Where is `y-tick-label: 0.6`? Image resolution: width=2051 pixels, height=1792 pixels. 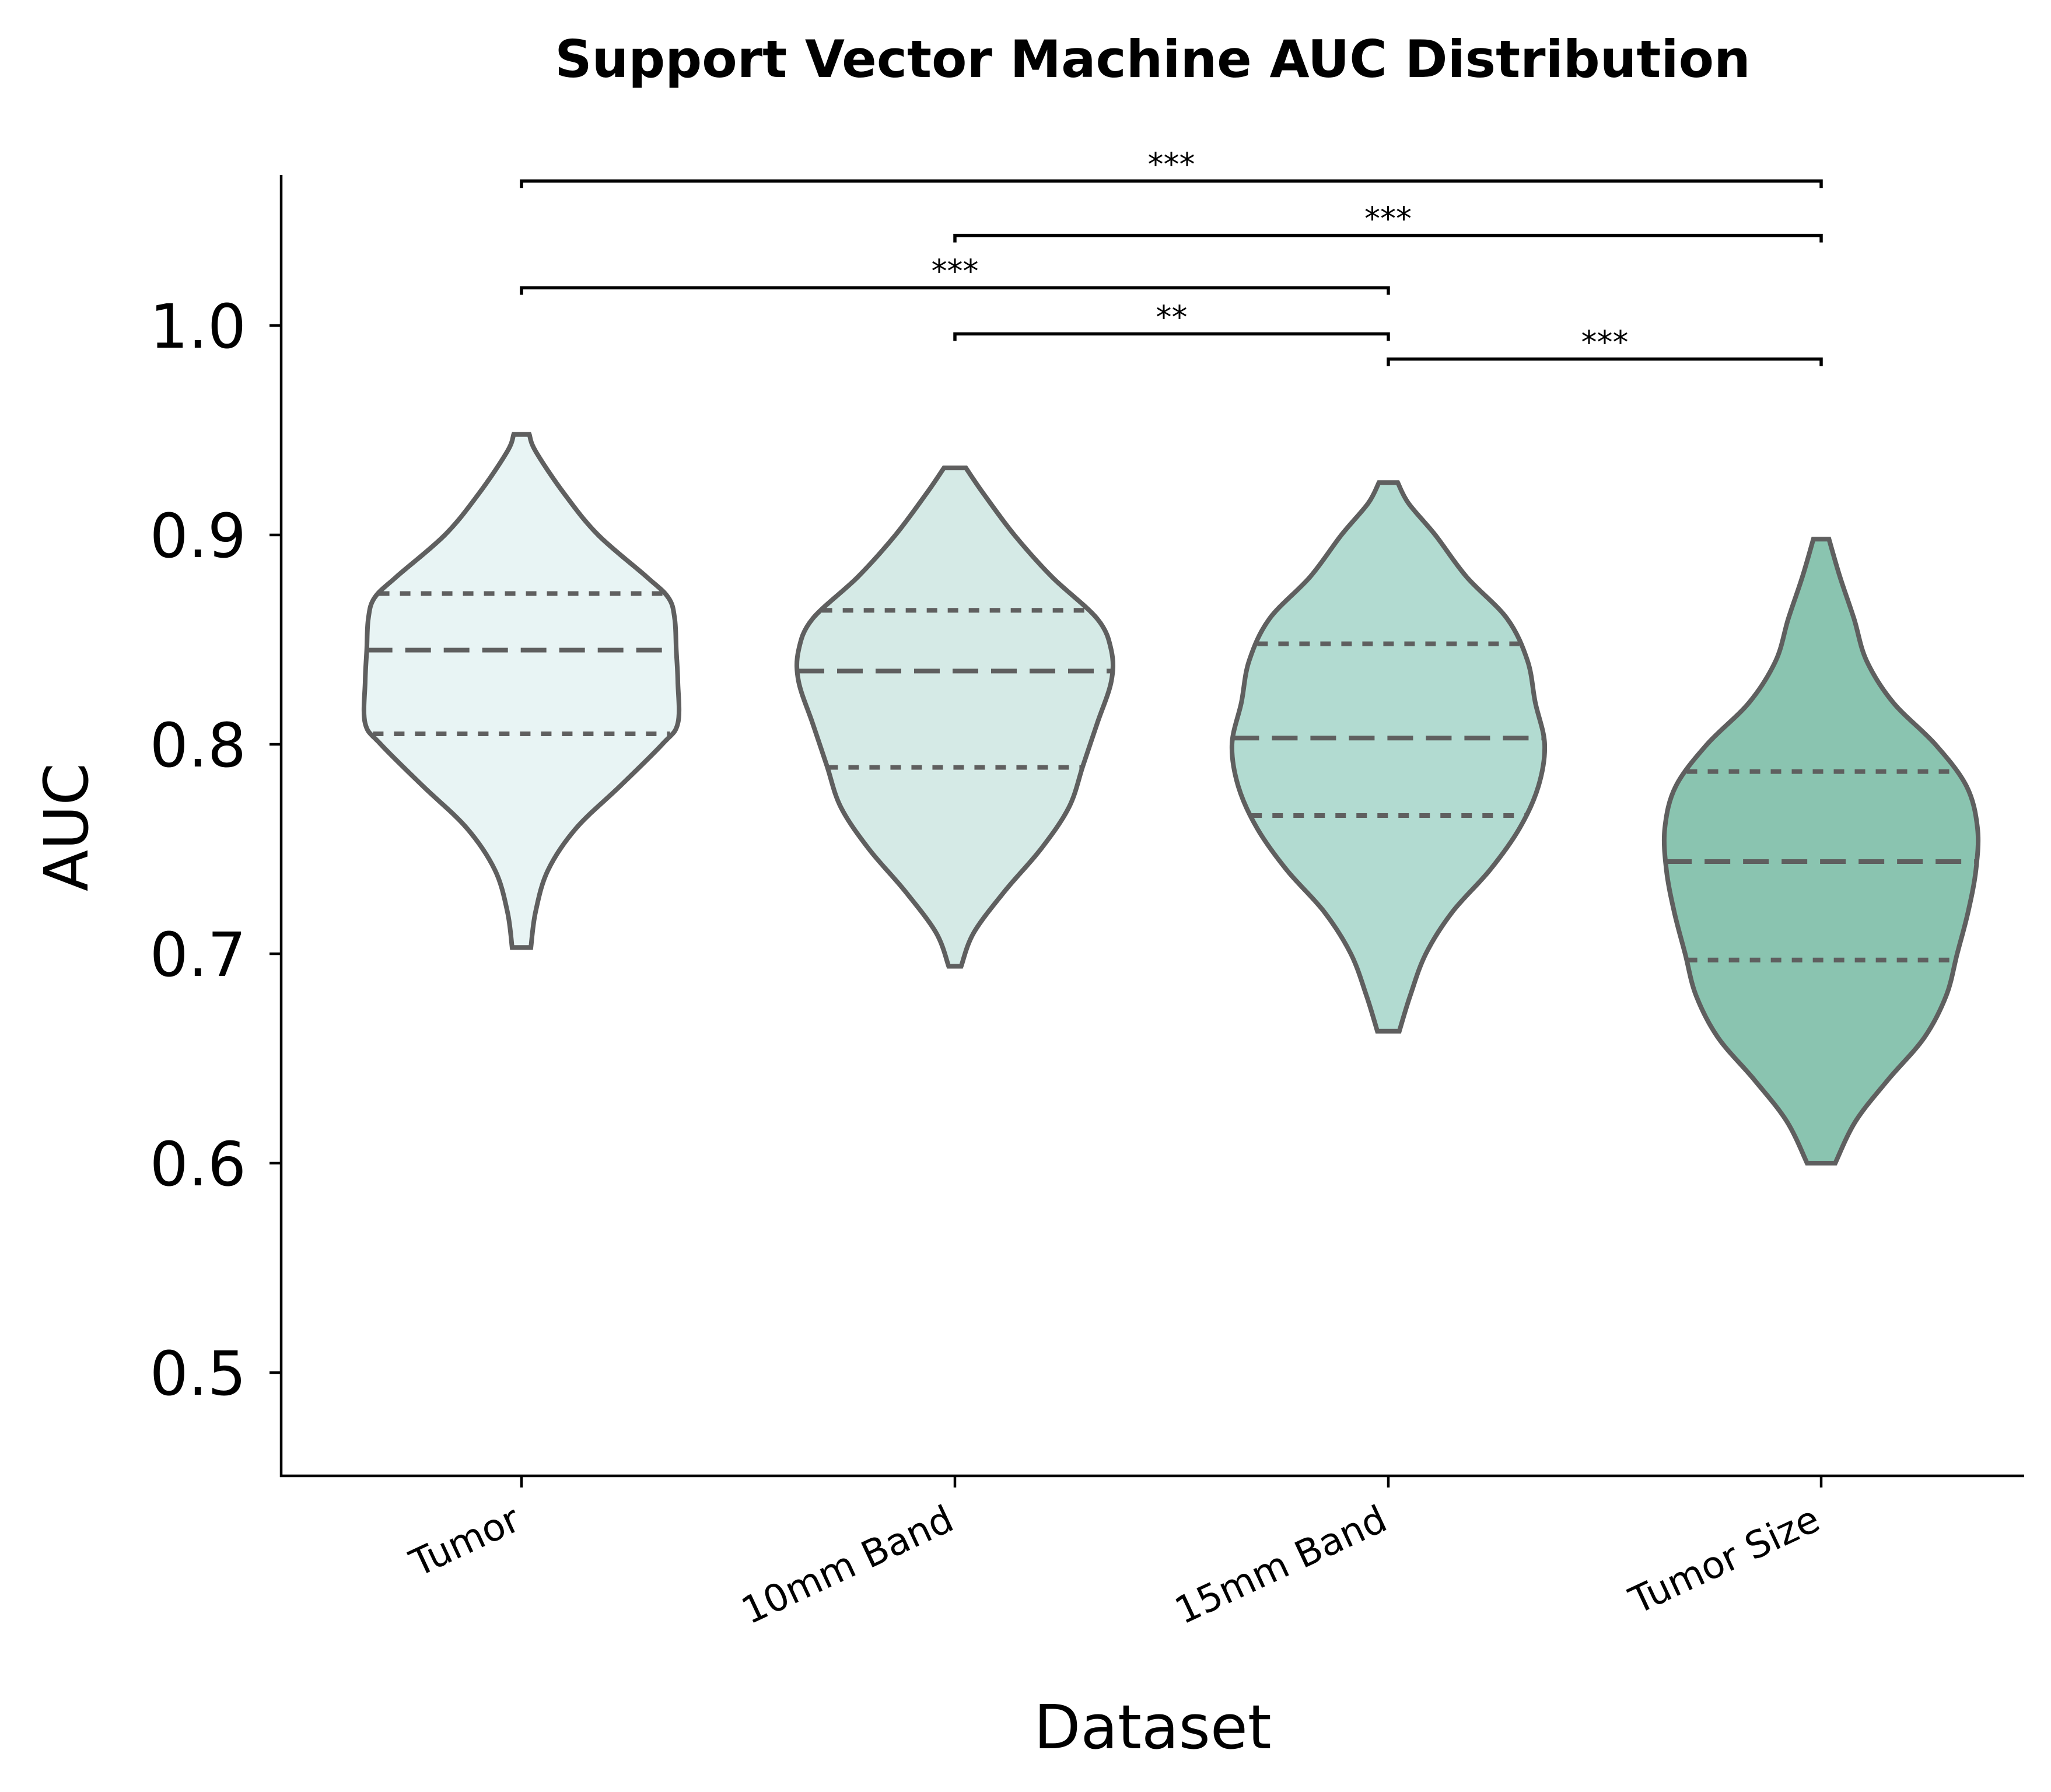 y-tick-label: 0.6 is located at coordinates (198, 1164).